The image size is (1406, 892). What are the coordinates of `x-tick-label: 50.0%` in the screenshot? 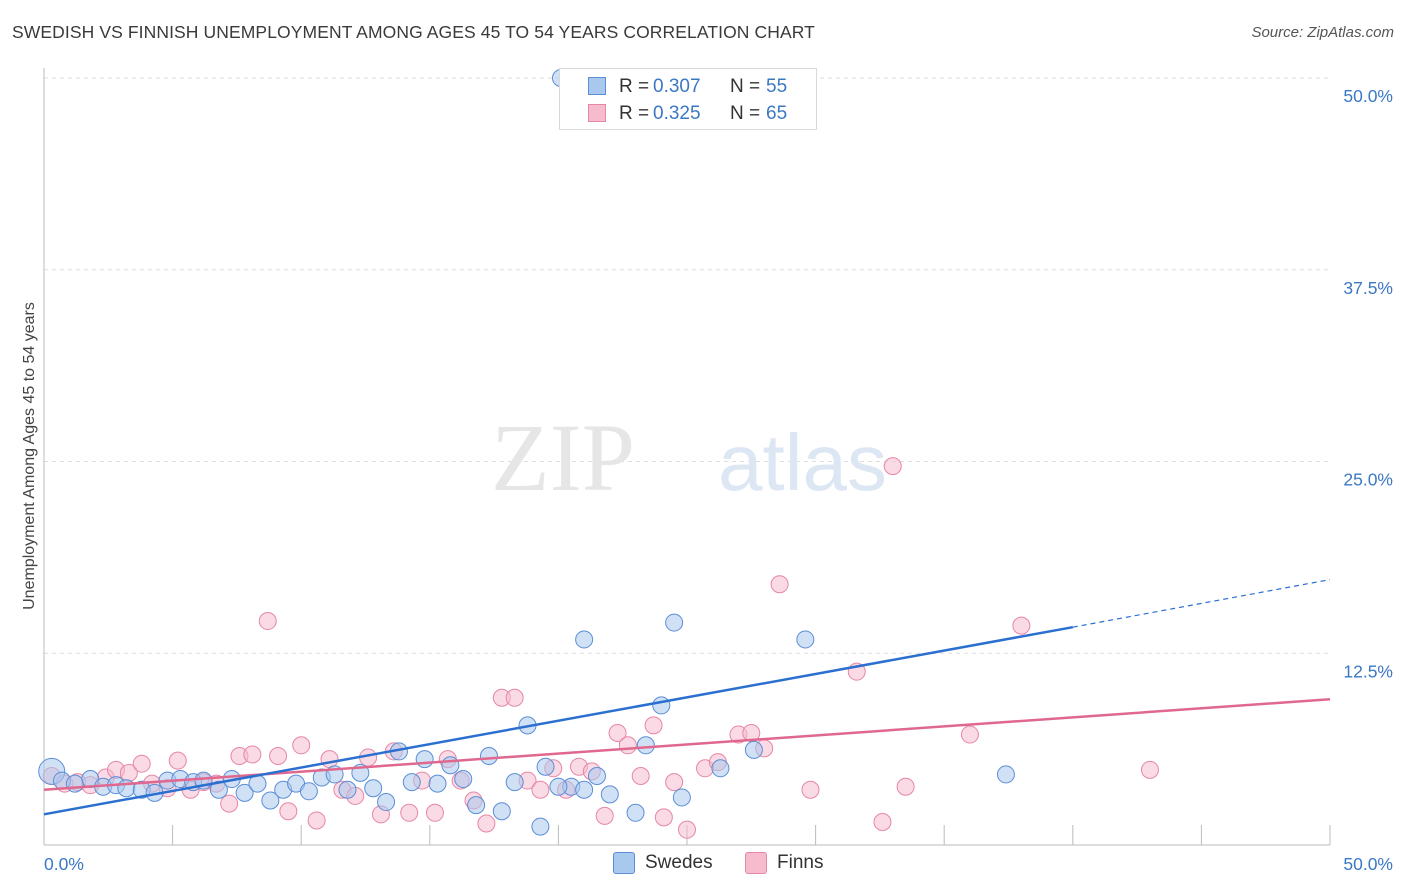 It's located at (1368, 864).